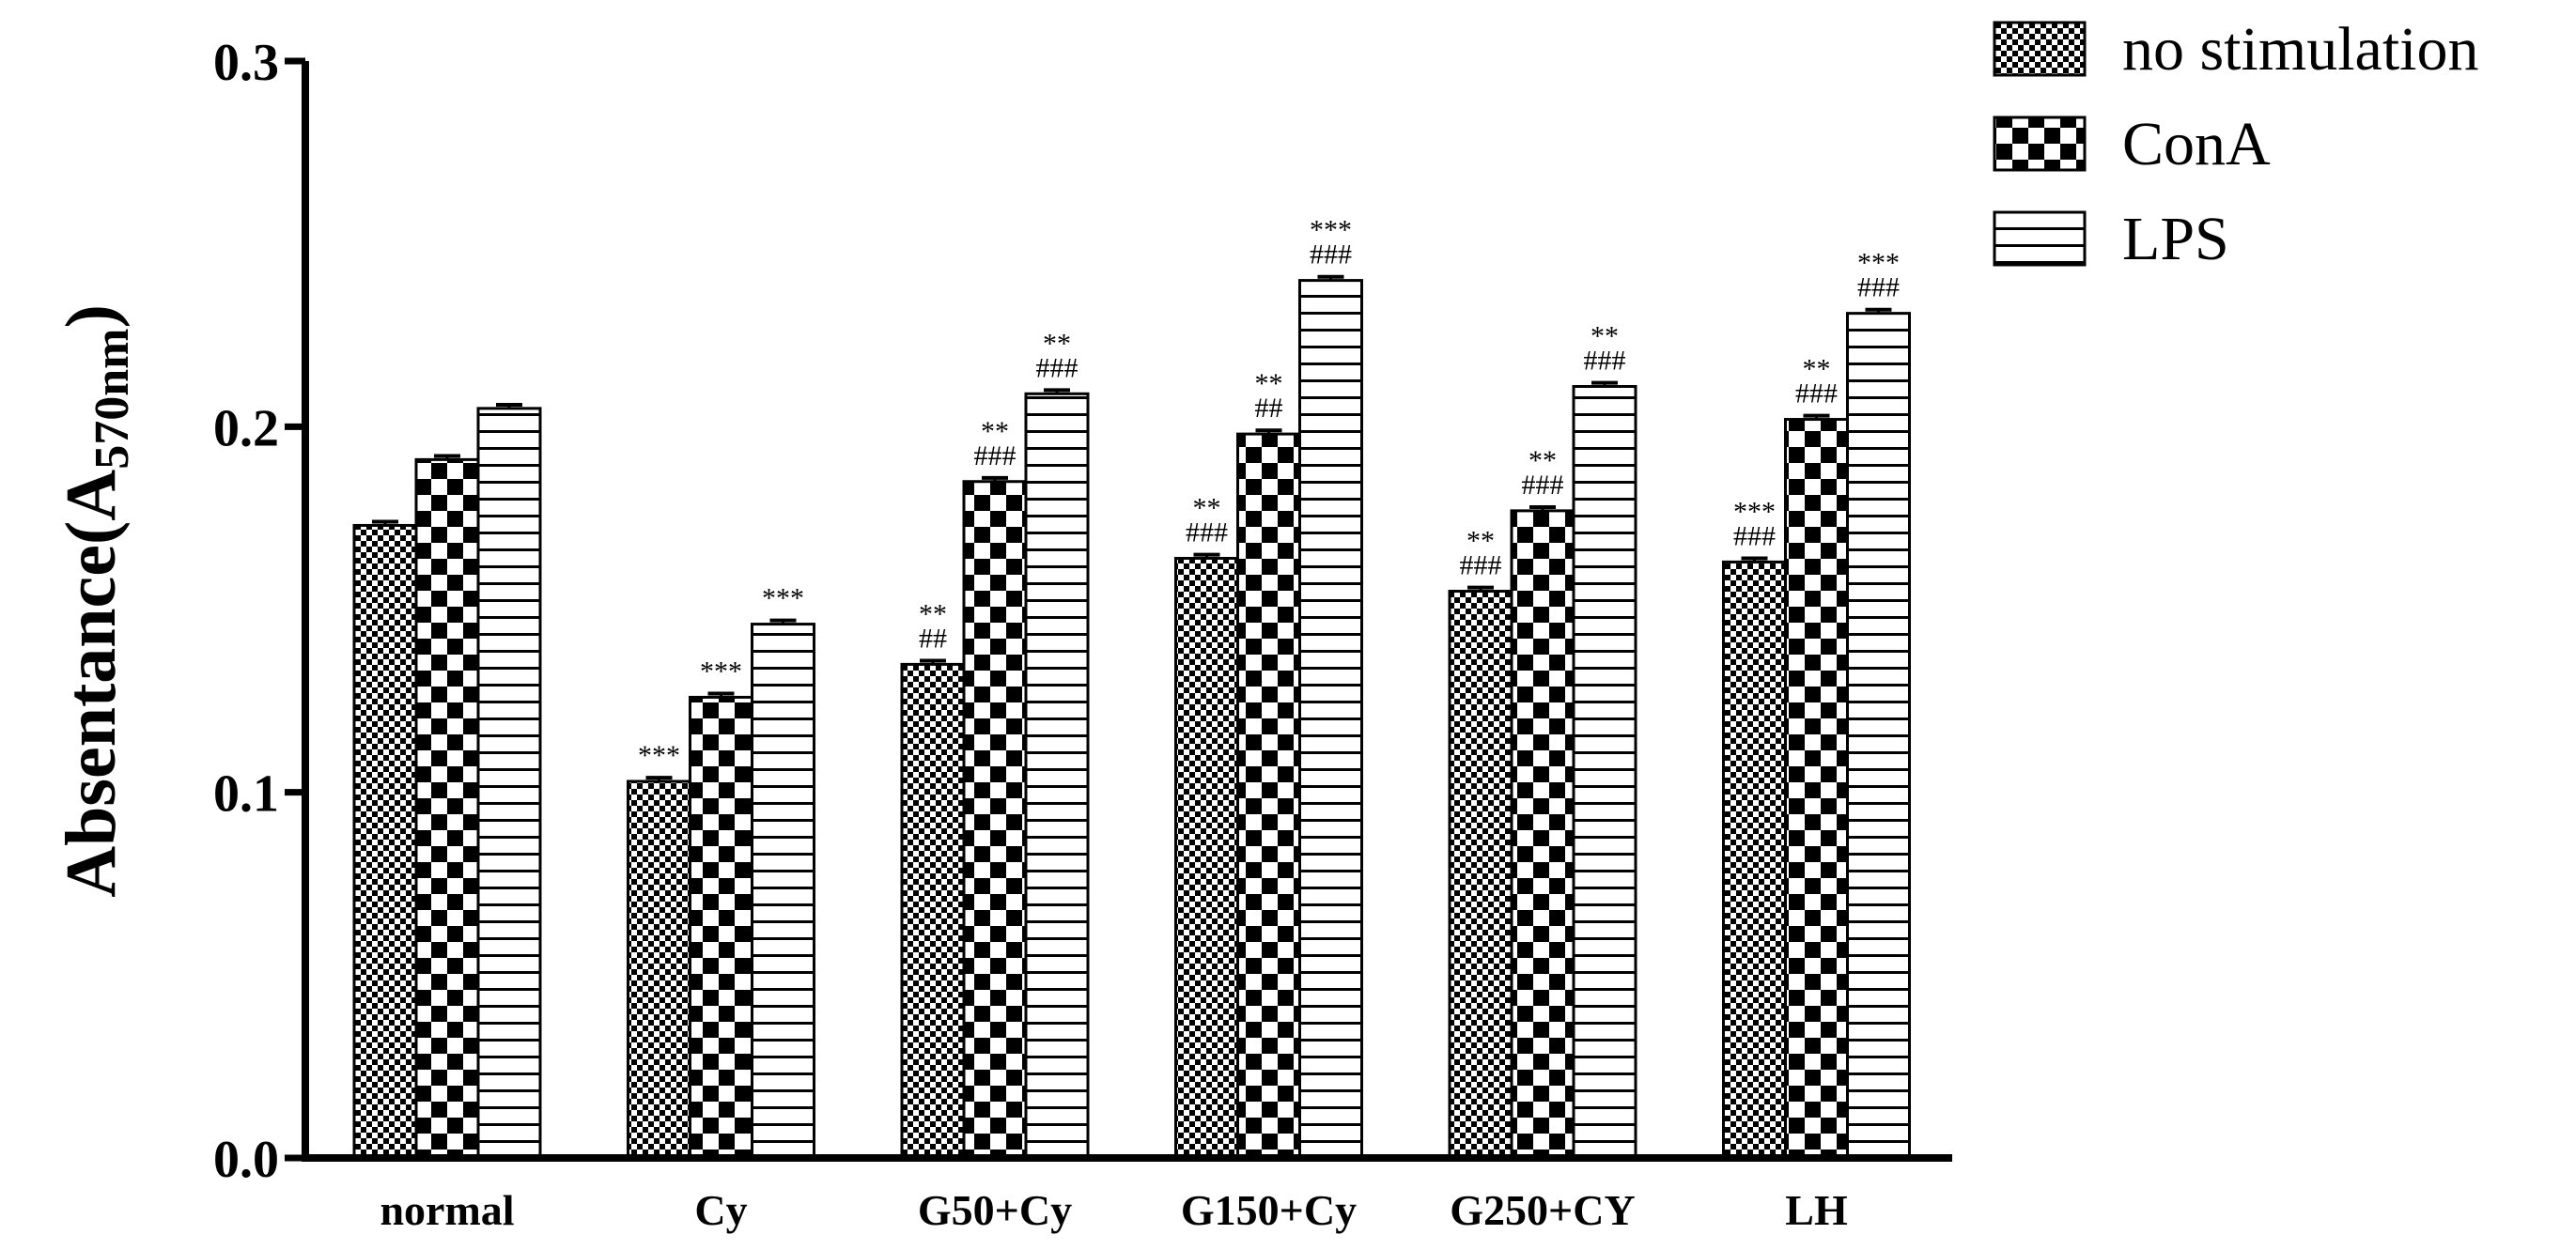  Describe the element at coordinates (1207, 532) in the screenshot. I see `annotation-3-0-1: ###` at that location.